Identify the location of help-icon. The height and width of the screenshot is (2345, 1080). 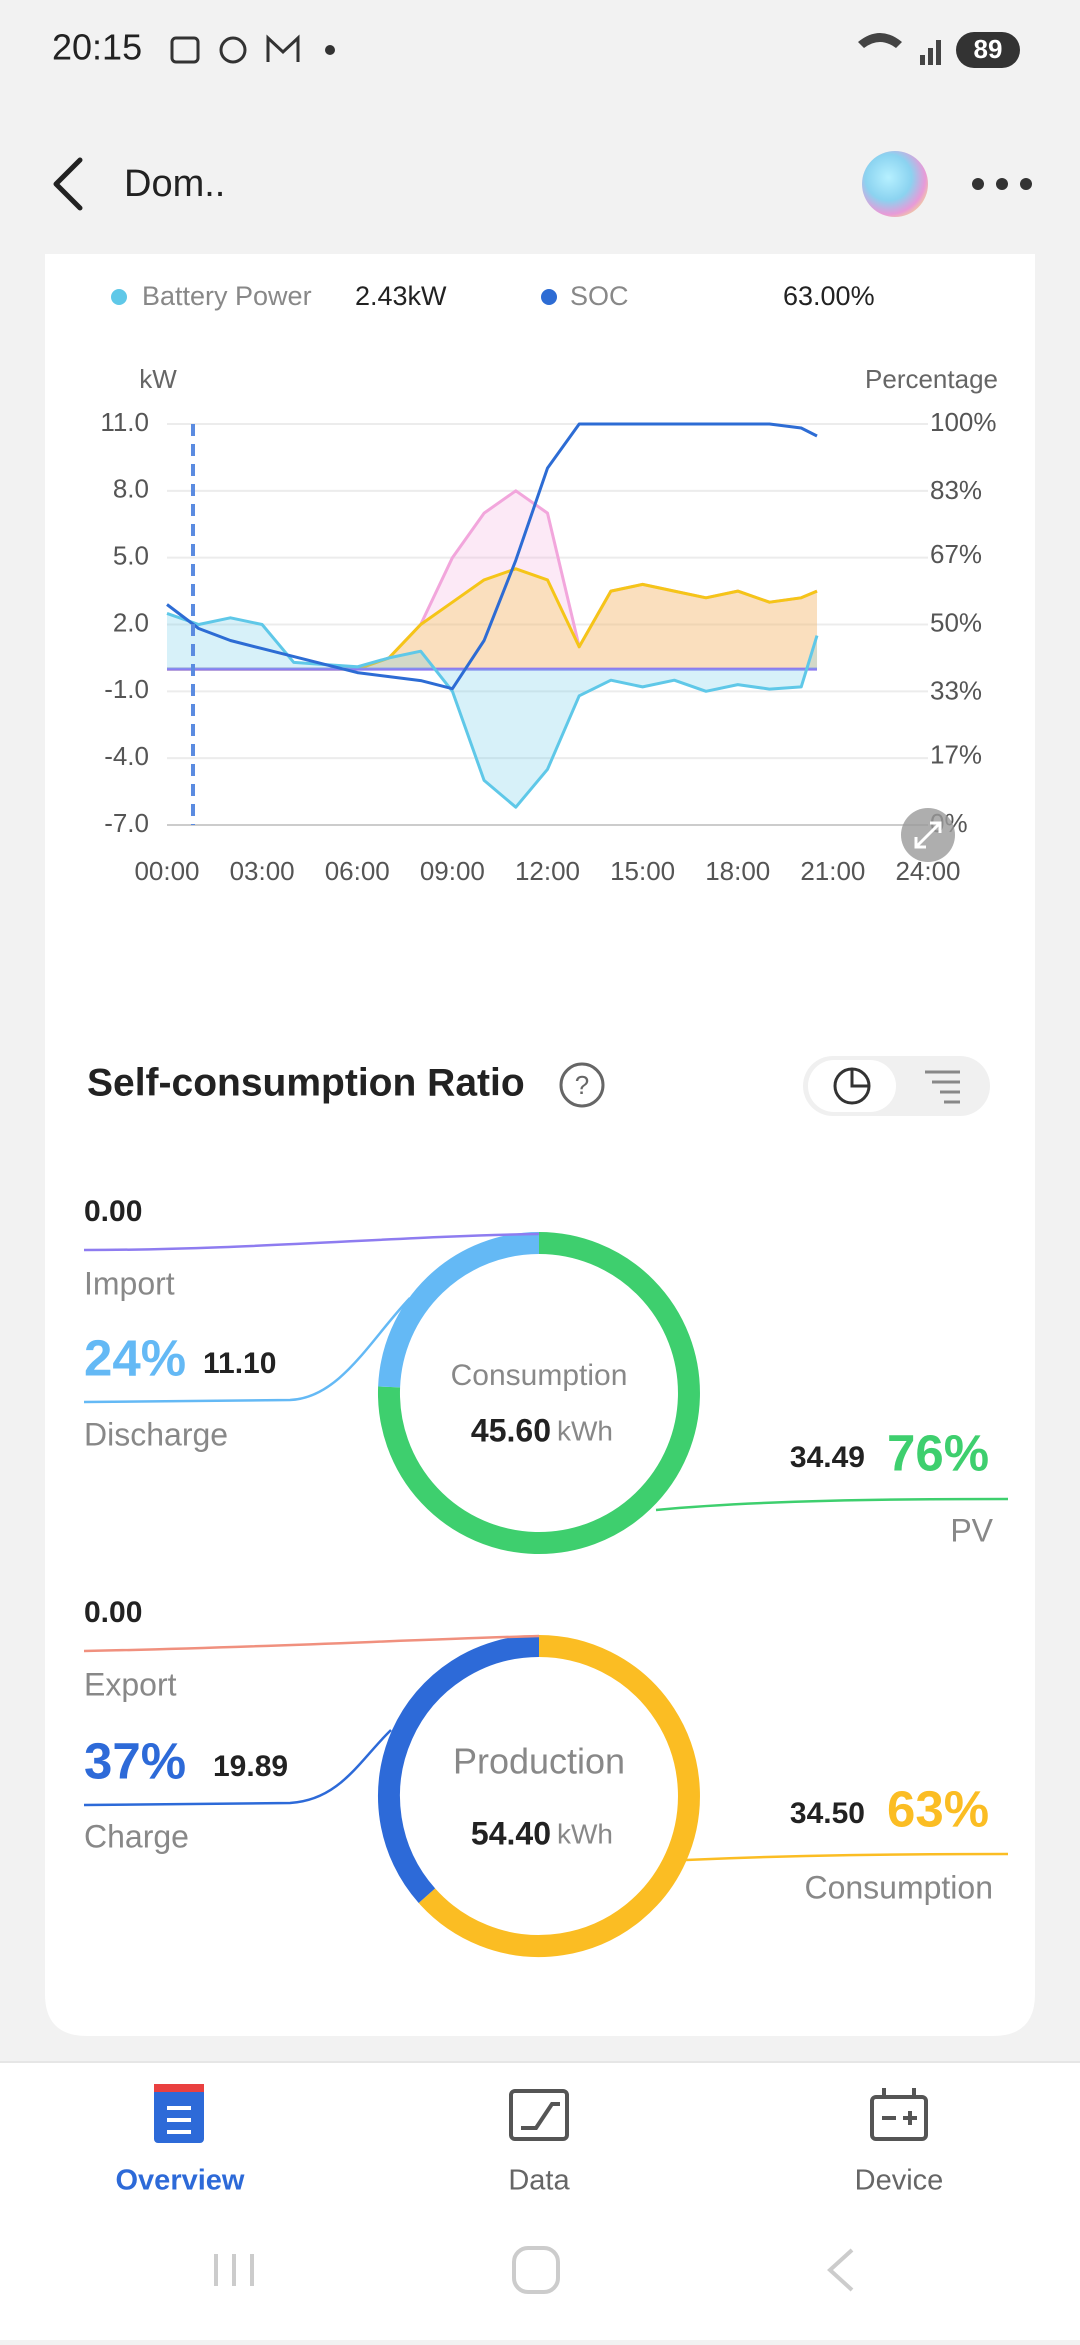
(582, 1085).